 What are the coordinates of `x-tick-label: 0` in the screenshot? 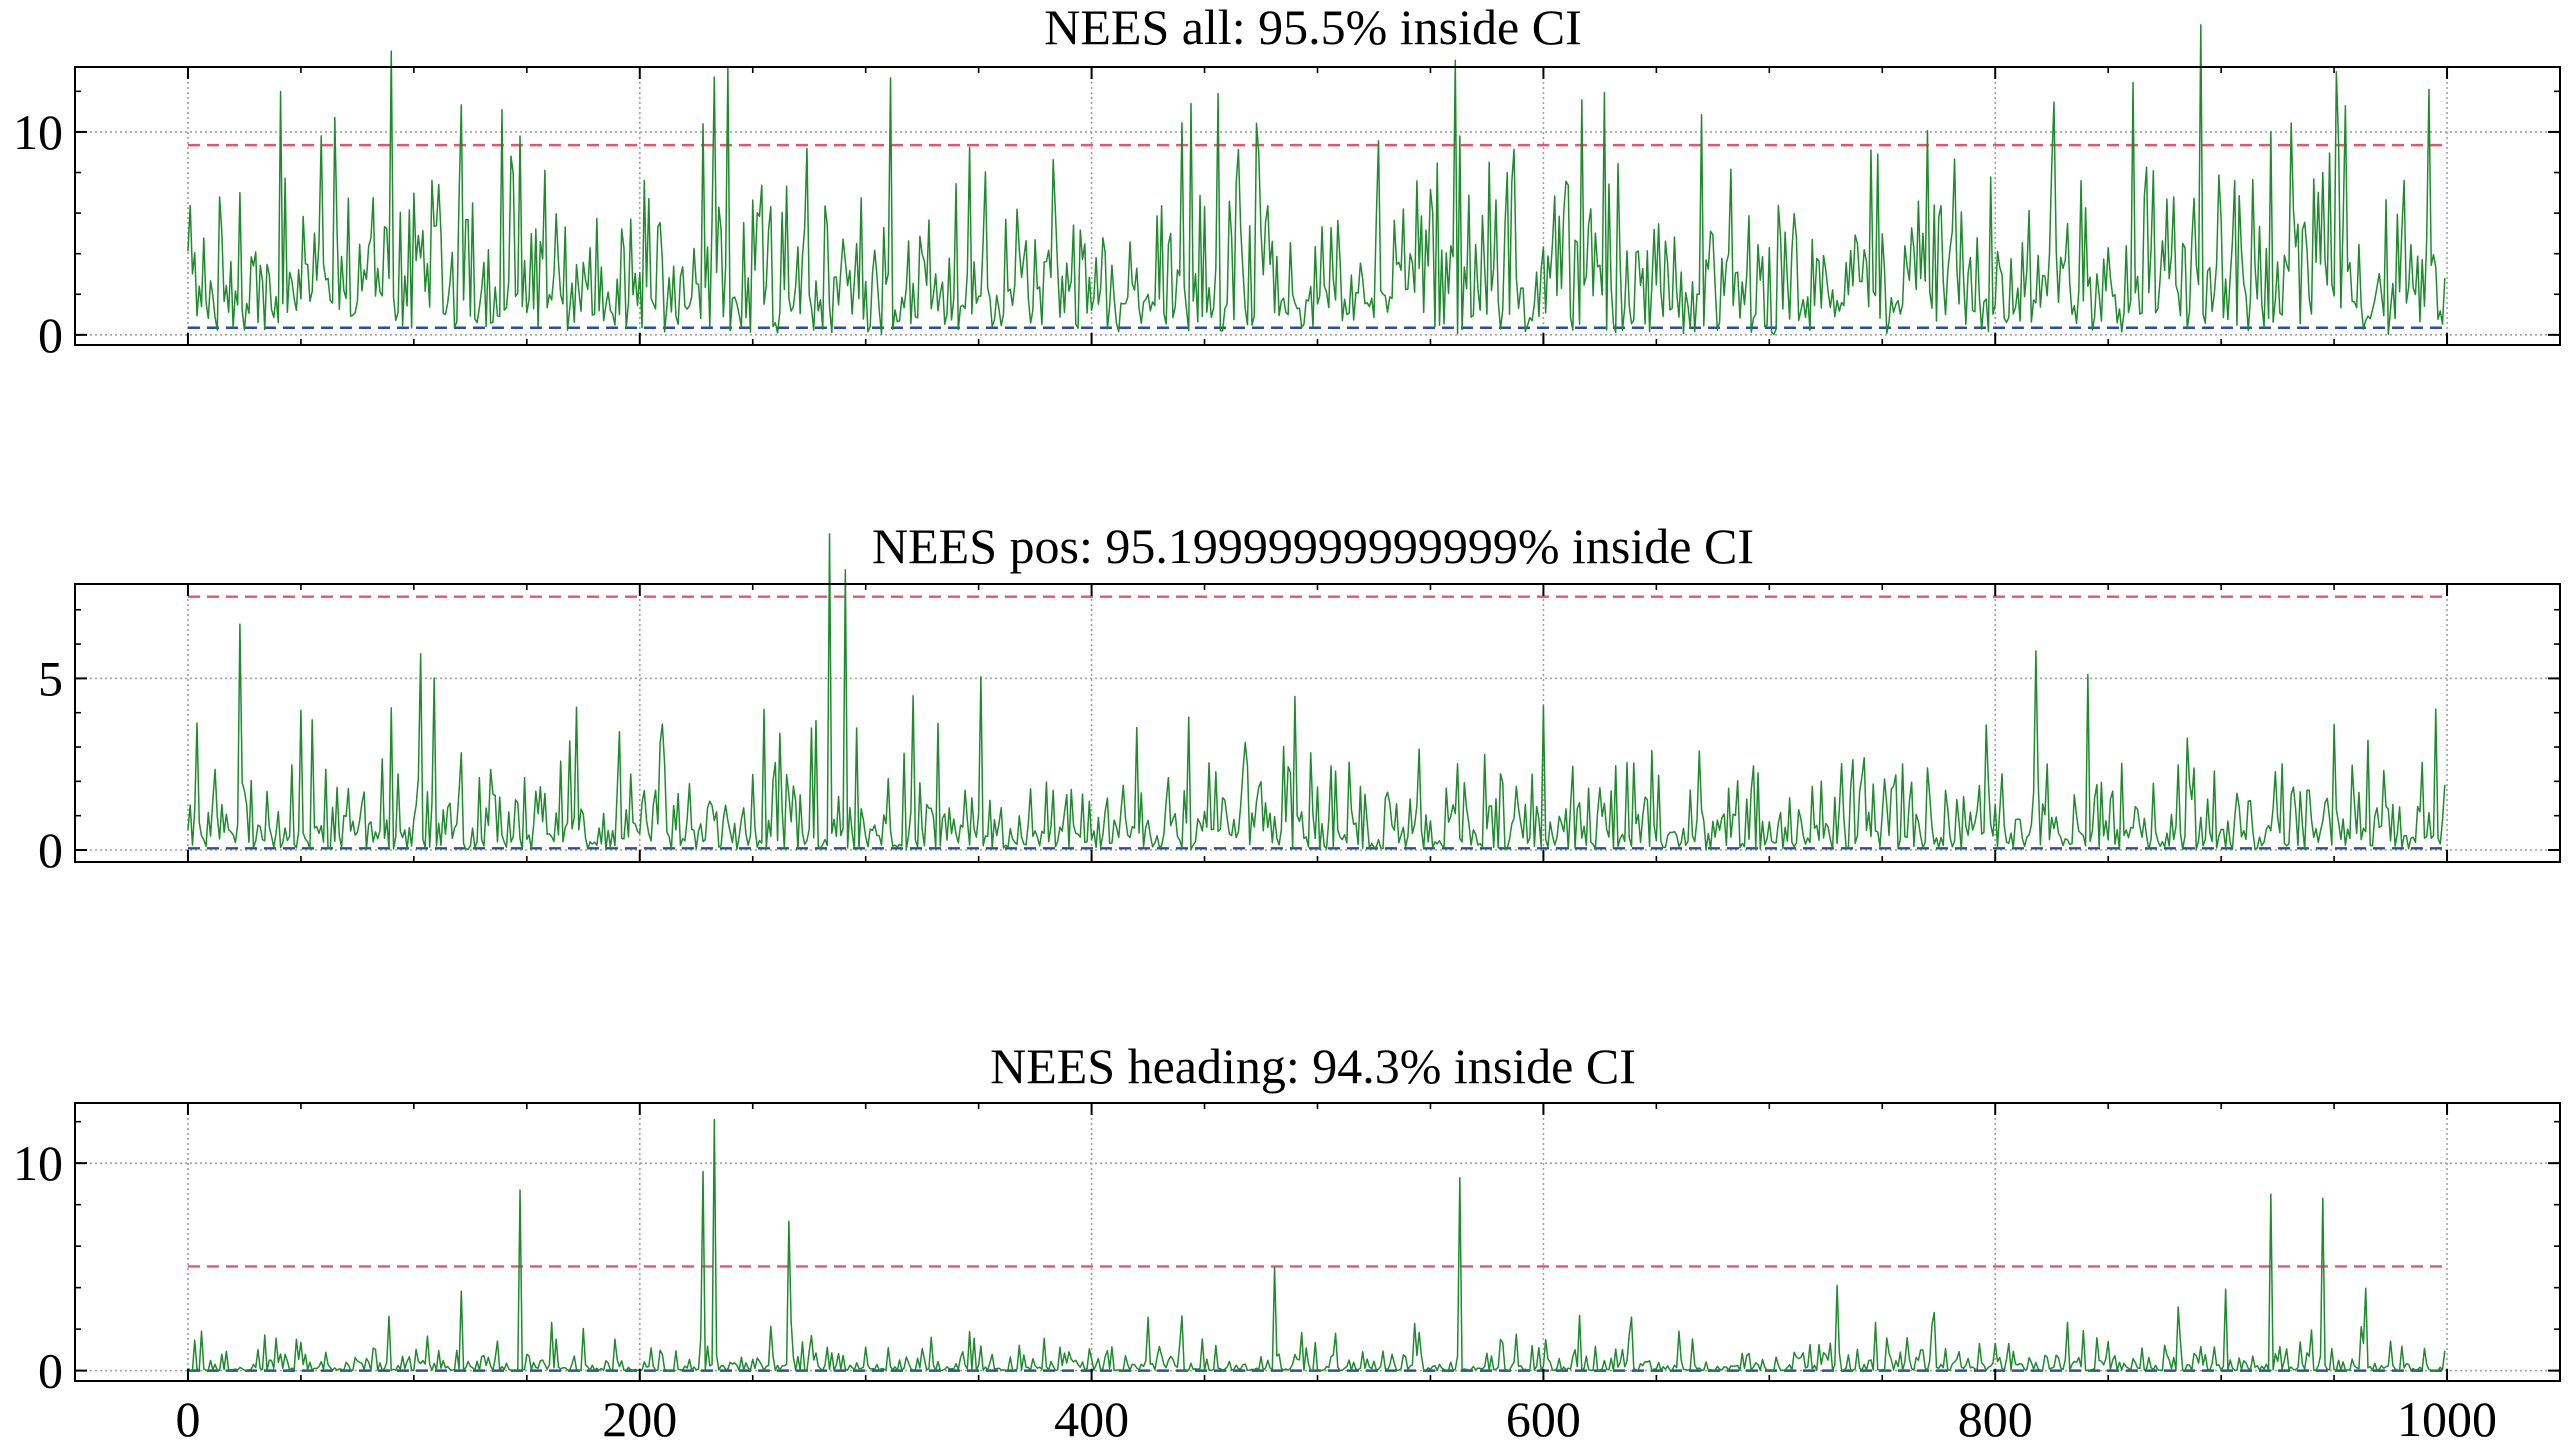 It's located at (187, 1419).